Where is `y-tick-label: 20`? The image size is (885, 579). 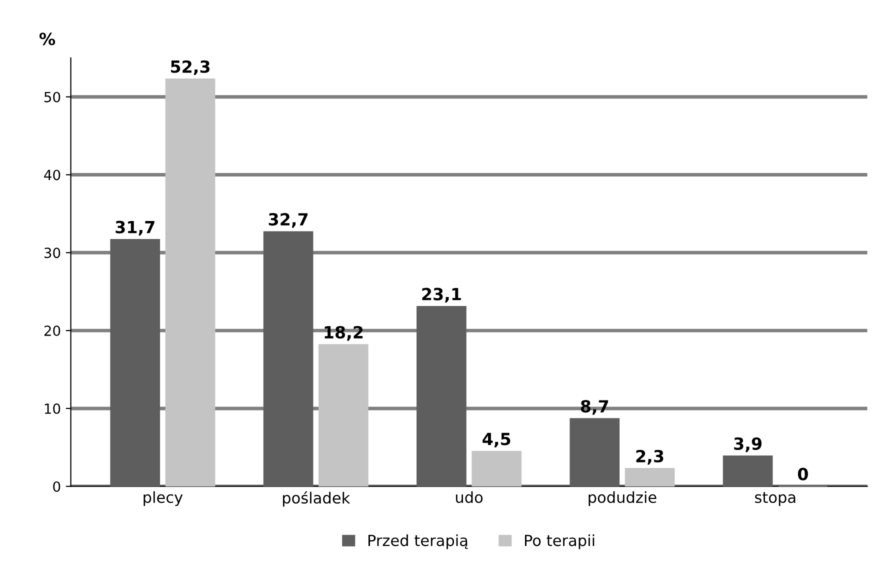
y-tick-label: 20 is located at coordinates (52, 331).